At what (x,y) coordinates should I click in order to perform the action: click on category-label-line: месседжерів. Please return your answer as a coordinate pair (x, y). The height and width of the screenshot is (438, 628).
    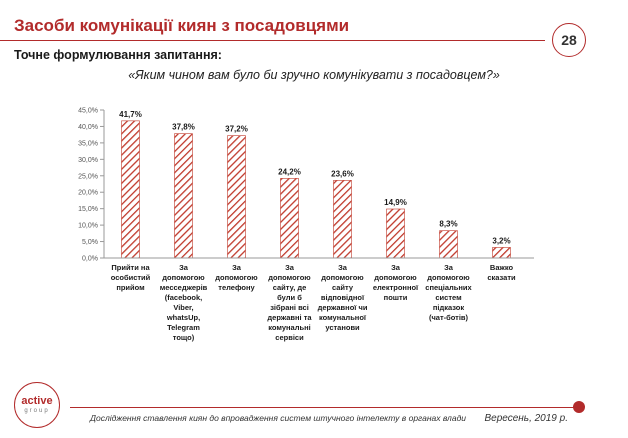
    Looking at the image, I should click on (184, 287).